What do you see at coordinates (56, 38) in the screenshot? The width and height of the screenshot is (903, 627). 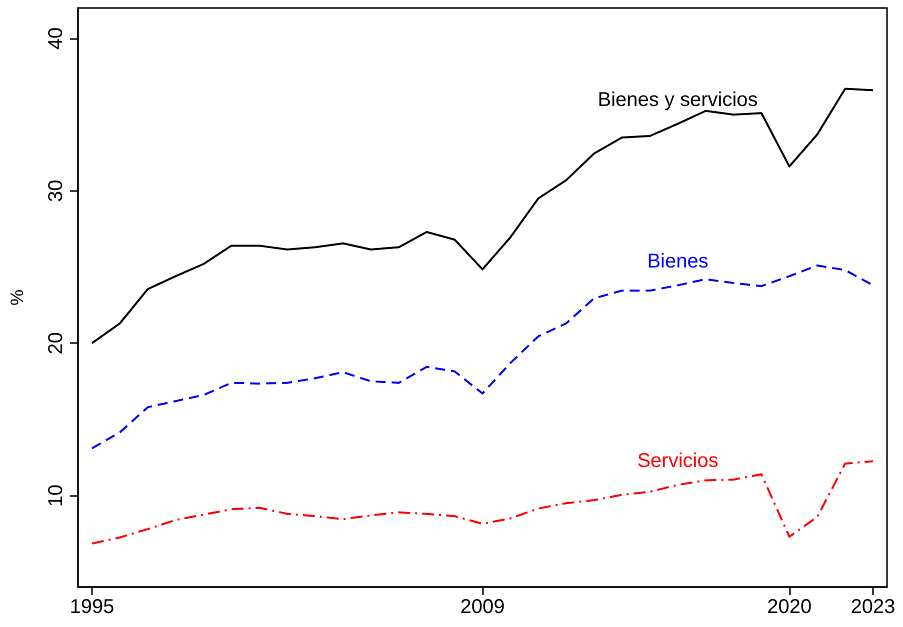 I see `y-tick-label: 40` at bounding box center [56, 38].